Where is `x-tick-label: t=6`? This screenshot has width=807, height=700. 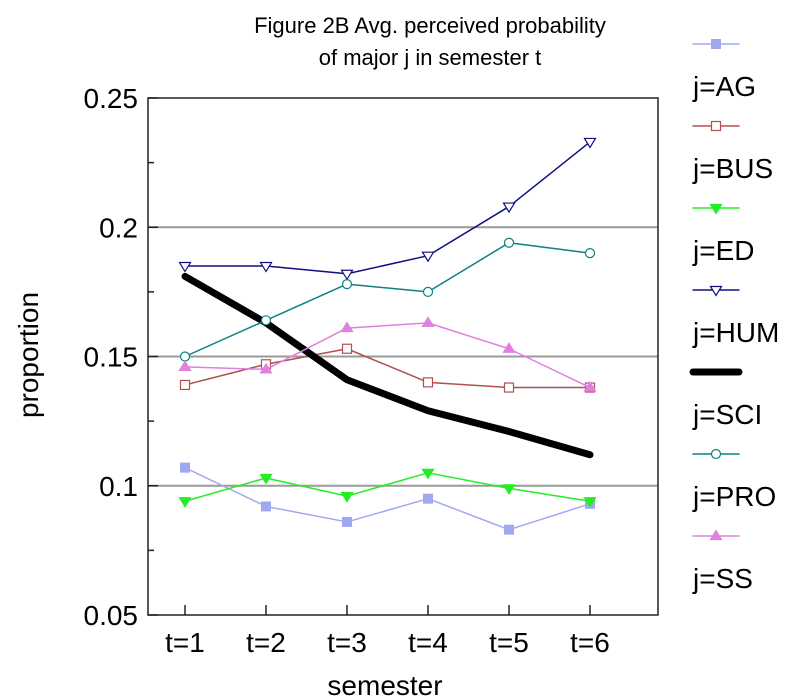
x-tick-label: t=6 is located at coordinates (590, 642).